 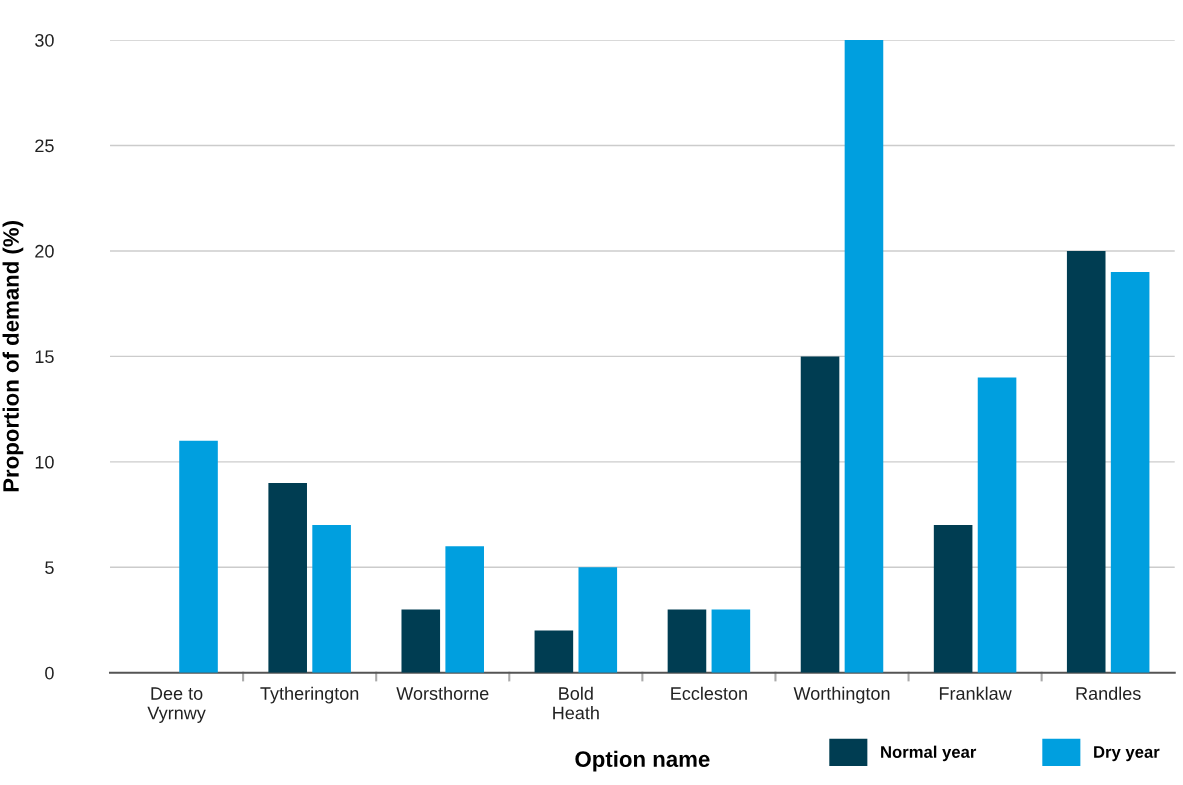 What do you see at coordinates (1127, 754) in the screenshot?
I see `legend-label: Dry year` at bounding box center [1127, 754].